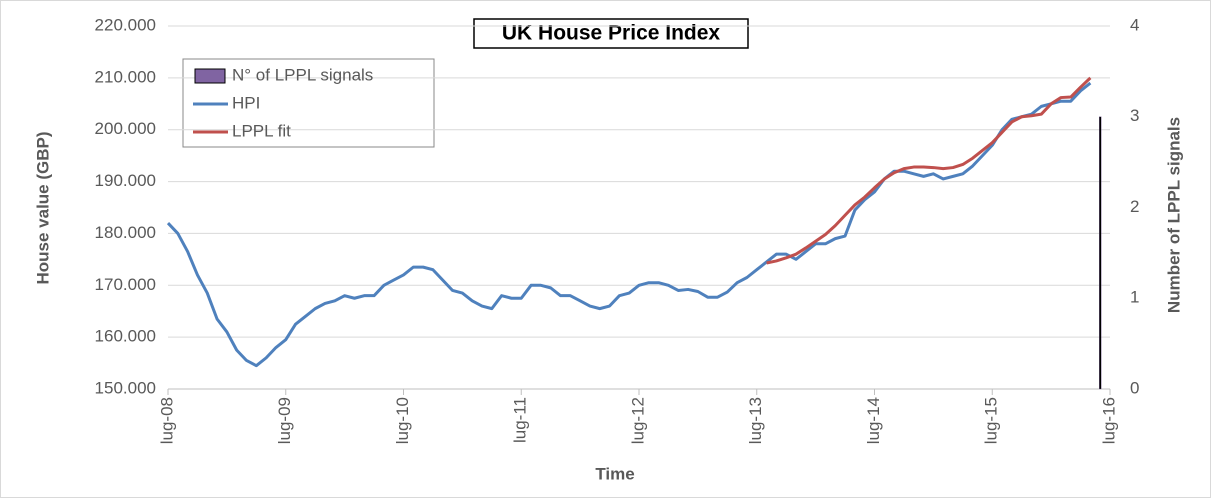 Image resolution: width=1212 pixels, height=499 pixels. What do you see at coordinates (637, 420) in the screenshot?
I see `x-tick-label: lug-12` at bounding box center [637, 420].